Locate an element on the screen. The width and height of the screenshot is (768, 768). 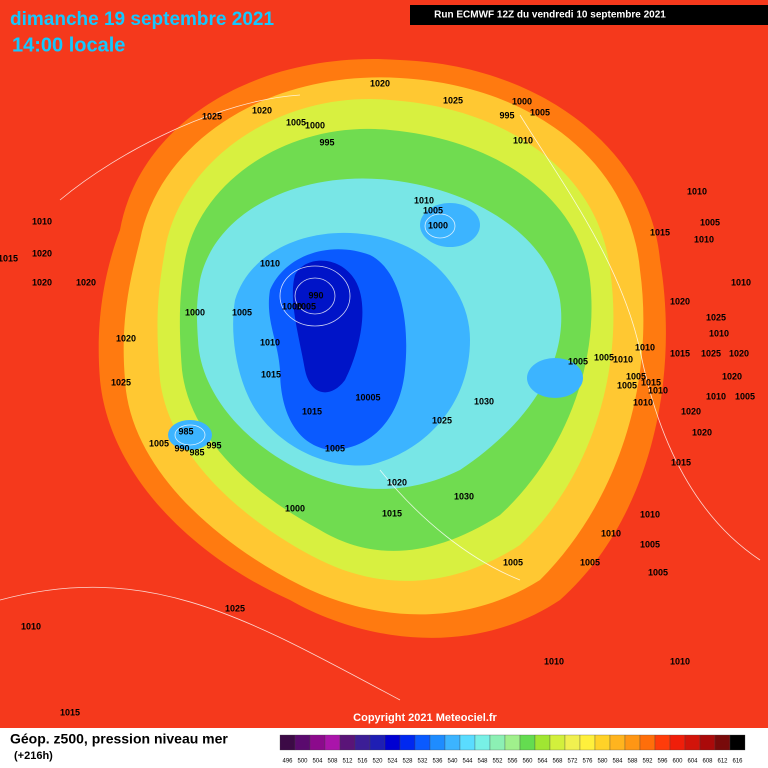
isobar-label: 990 is located at coordinates (315, 295).